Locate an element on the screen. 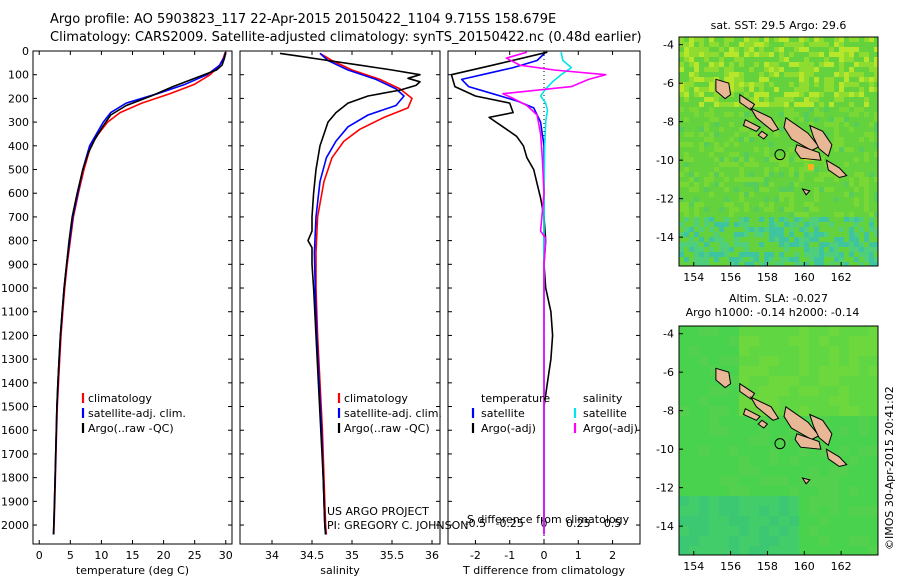  x-axis-label: temperature (deg C) is located at coordinates (132, 570).